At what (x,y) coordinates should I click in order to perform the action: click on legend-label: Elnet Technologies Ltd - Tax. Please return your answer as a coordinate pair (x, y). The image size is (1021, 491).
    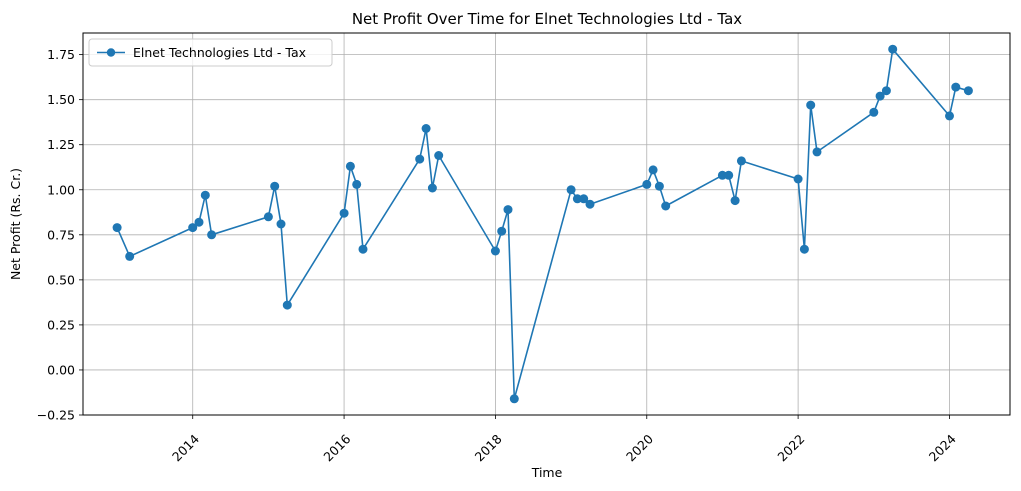
    Looking at the image, I should click on (219, 52).